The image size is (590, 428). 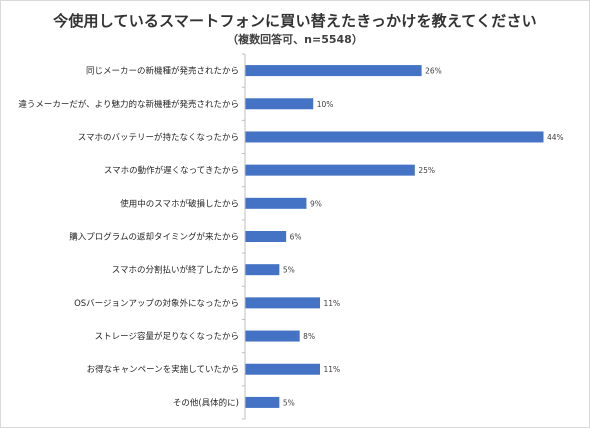 I want to click on value-label: 8%, so click(x=309, y=336).